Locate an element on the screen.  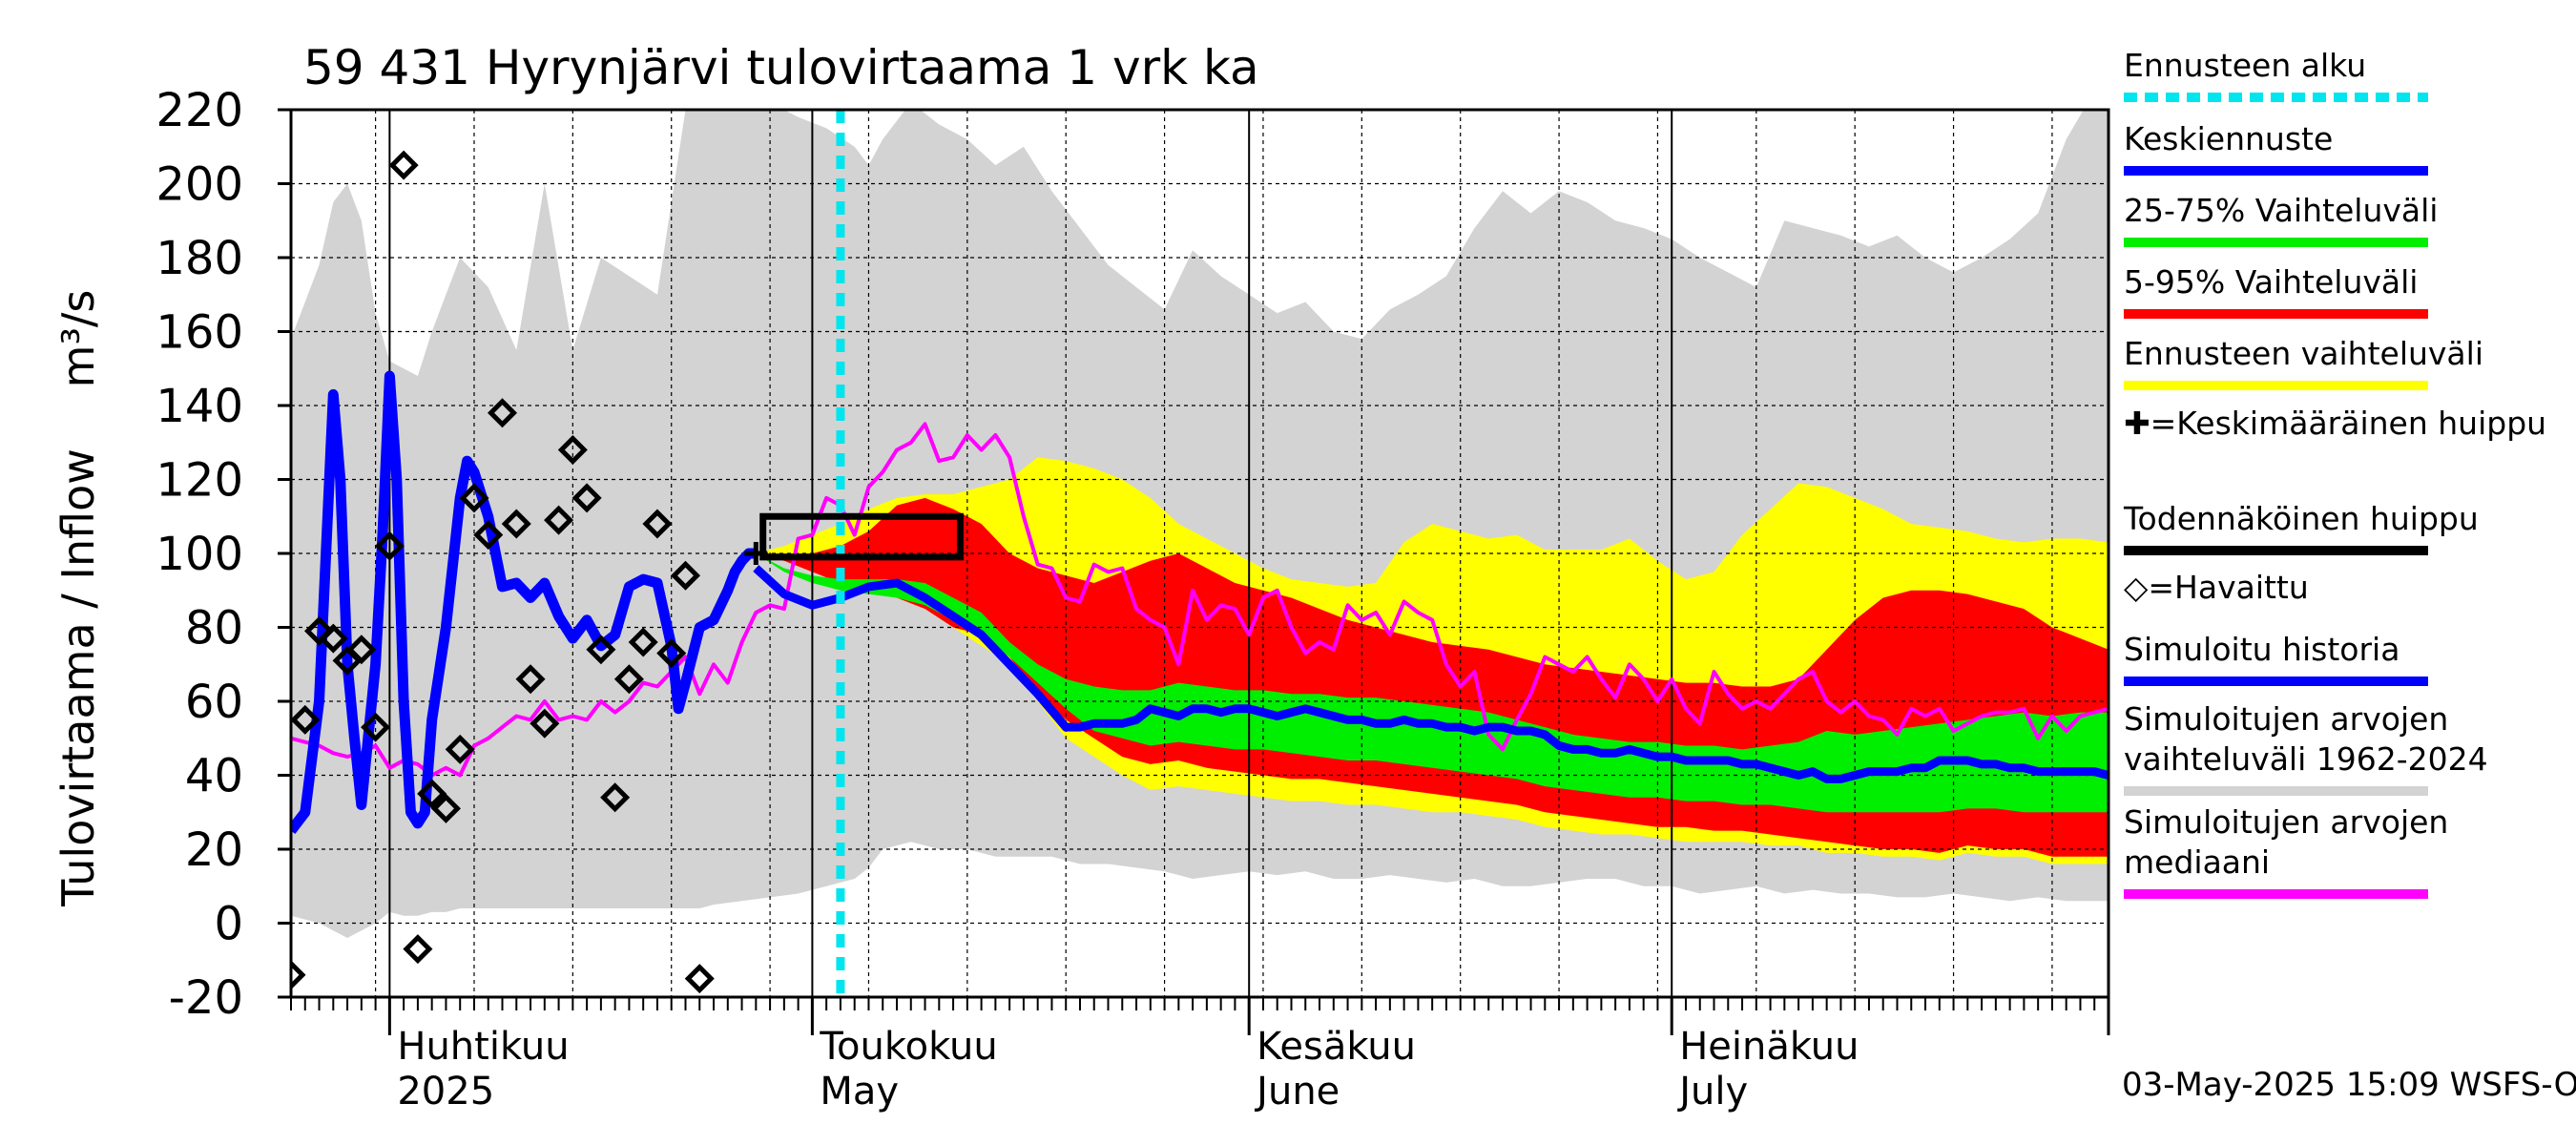
y-axis-unit: m³/s is located at coordinates (78, 339).